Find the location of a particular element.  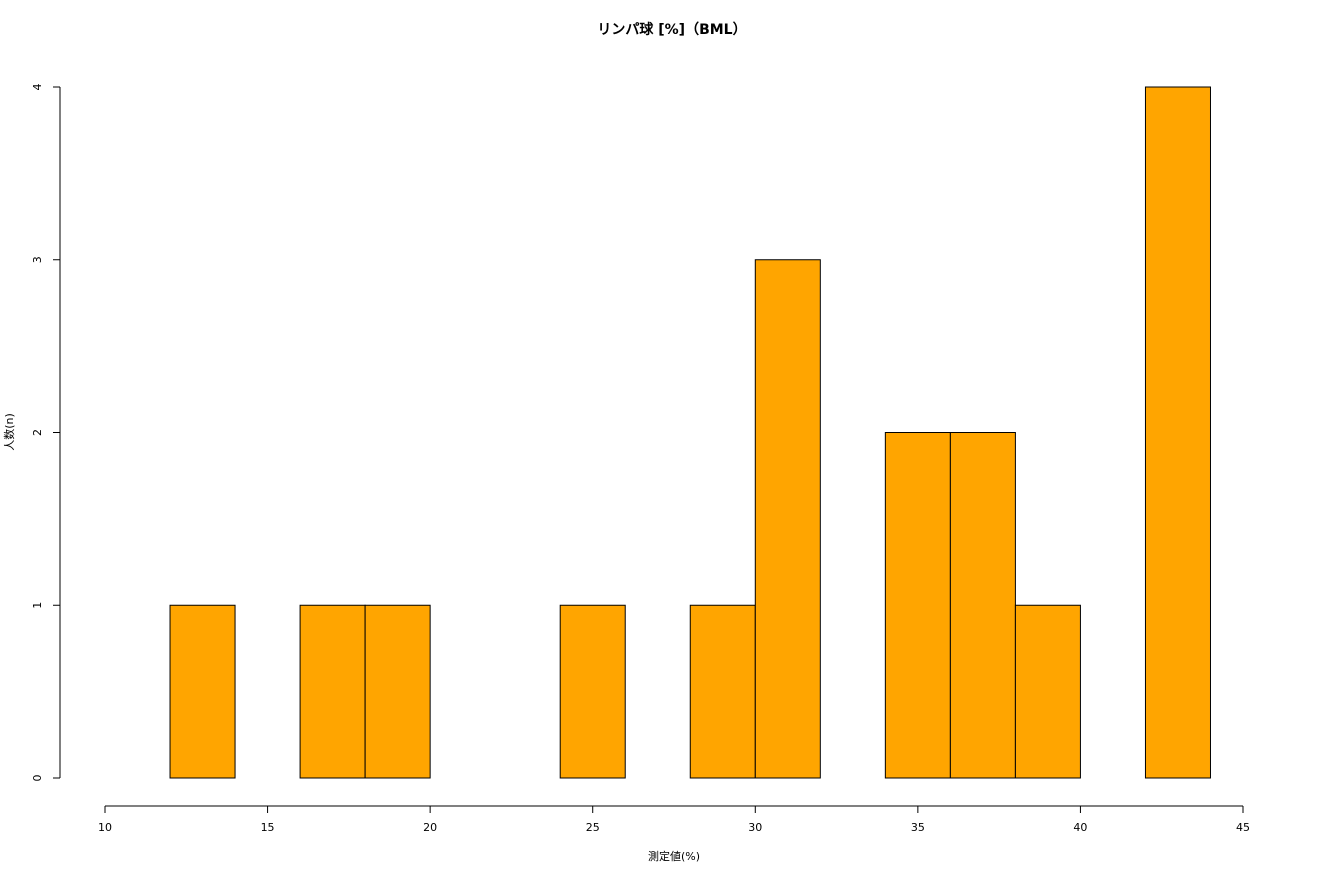

x-tick-label: 10 is located at coordinates (105, 827).